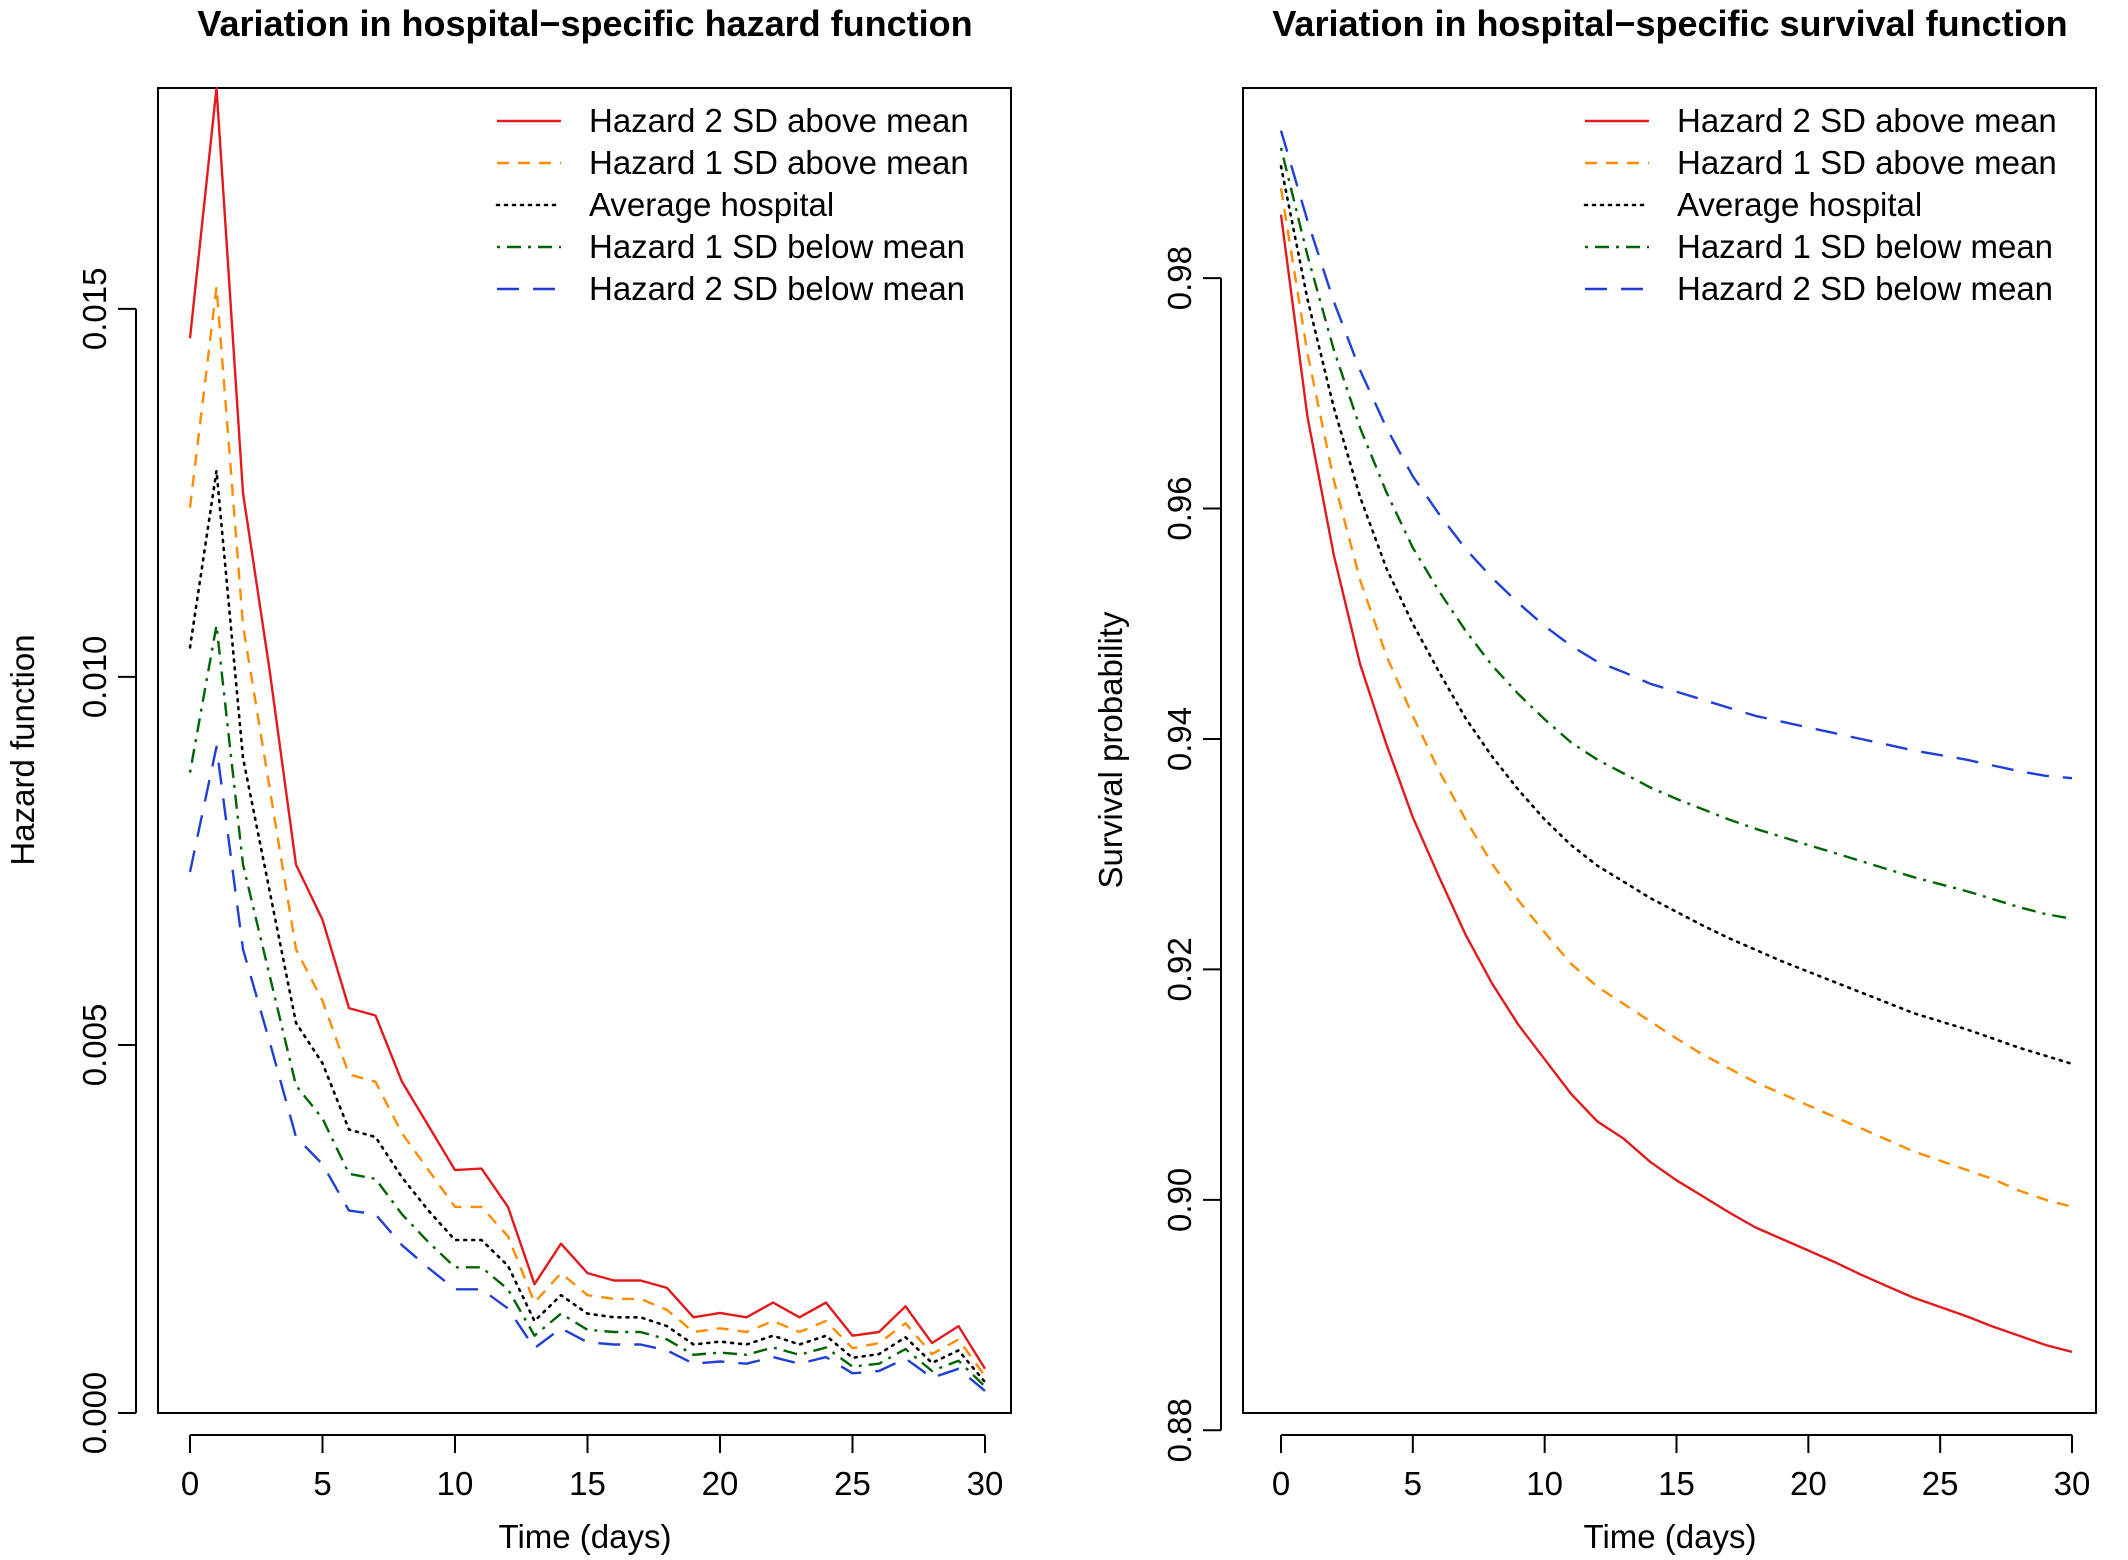 The height and width of the screenshot is (1560, 2128). I want to click on survival-x-tick-label: 20, so click(1808, 1483).